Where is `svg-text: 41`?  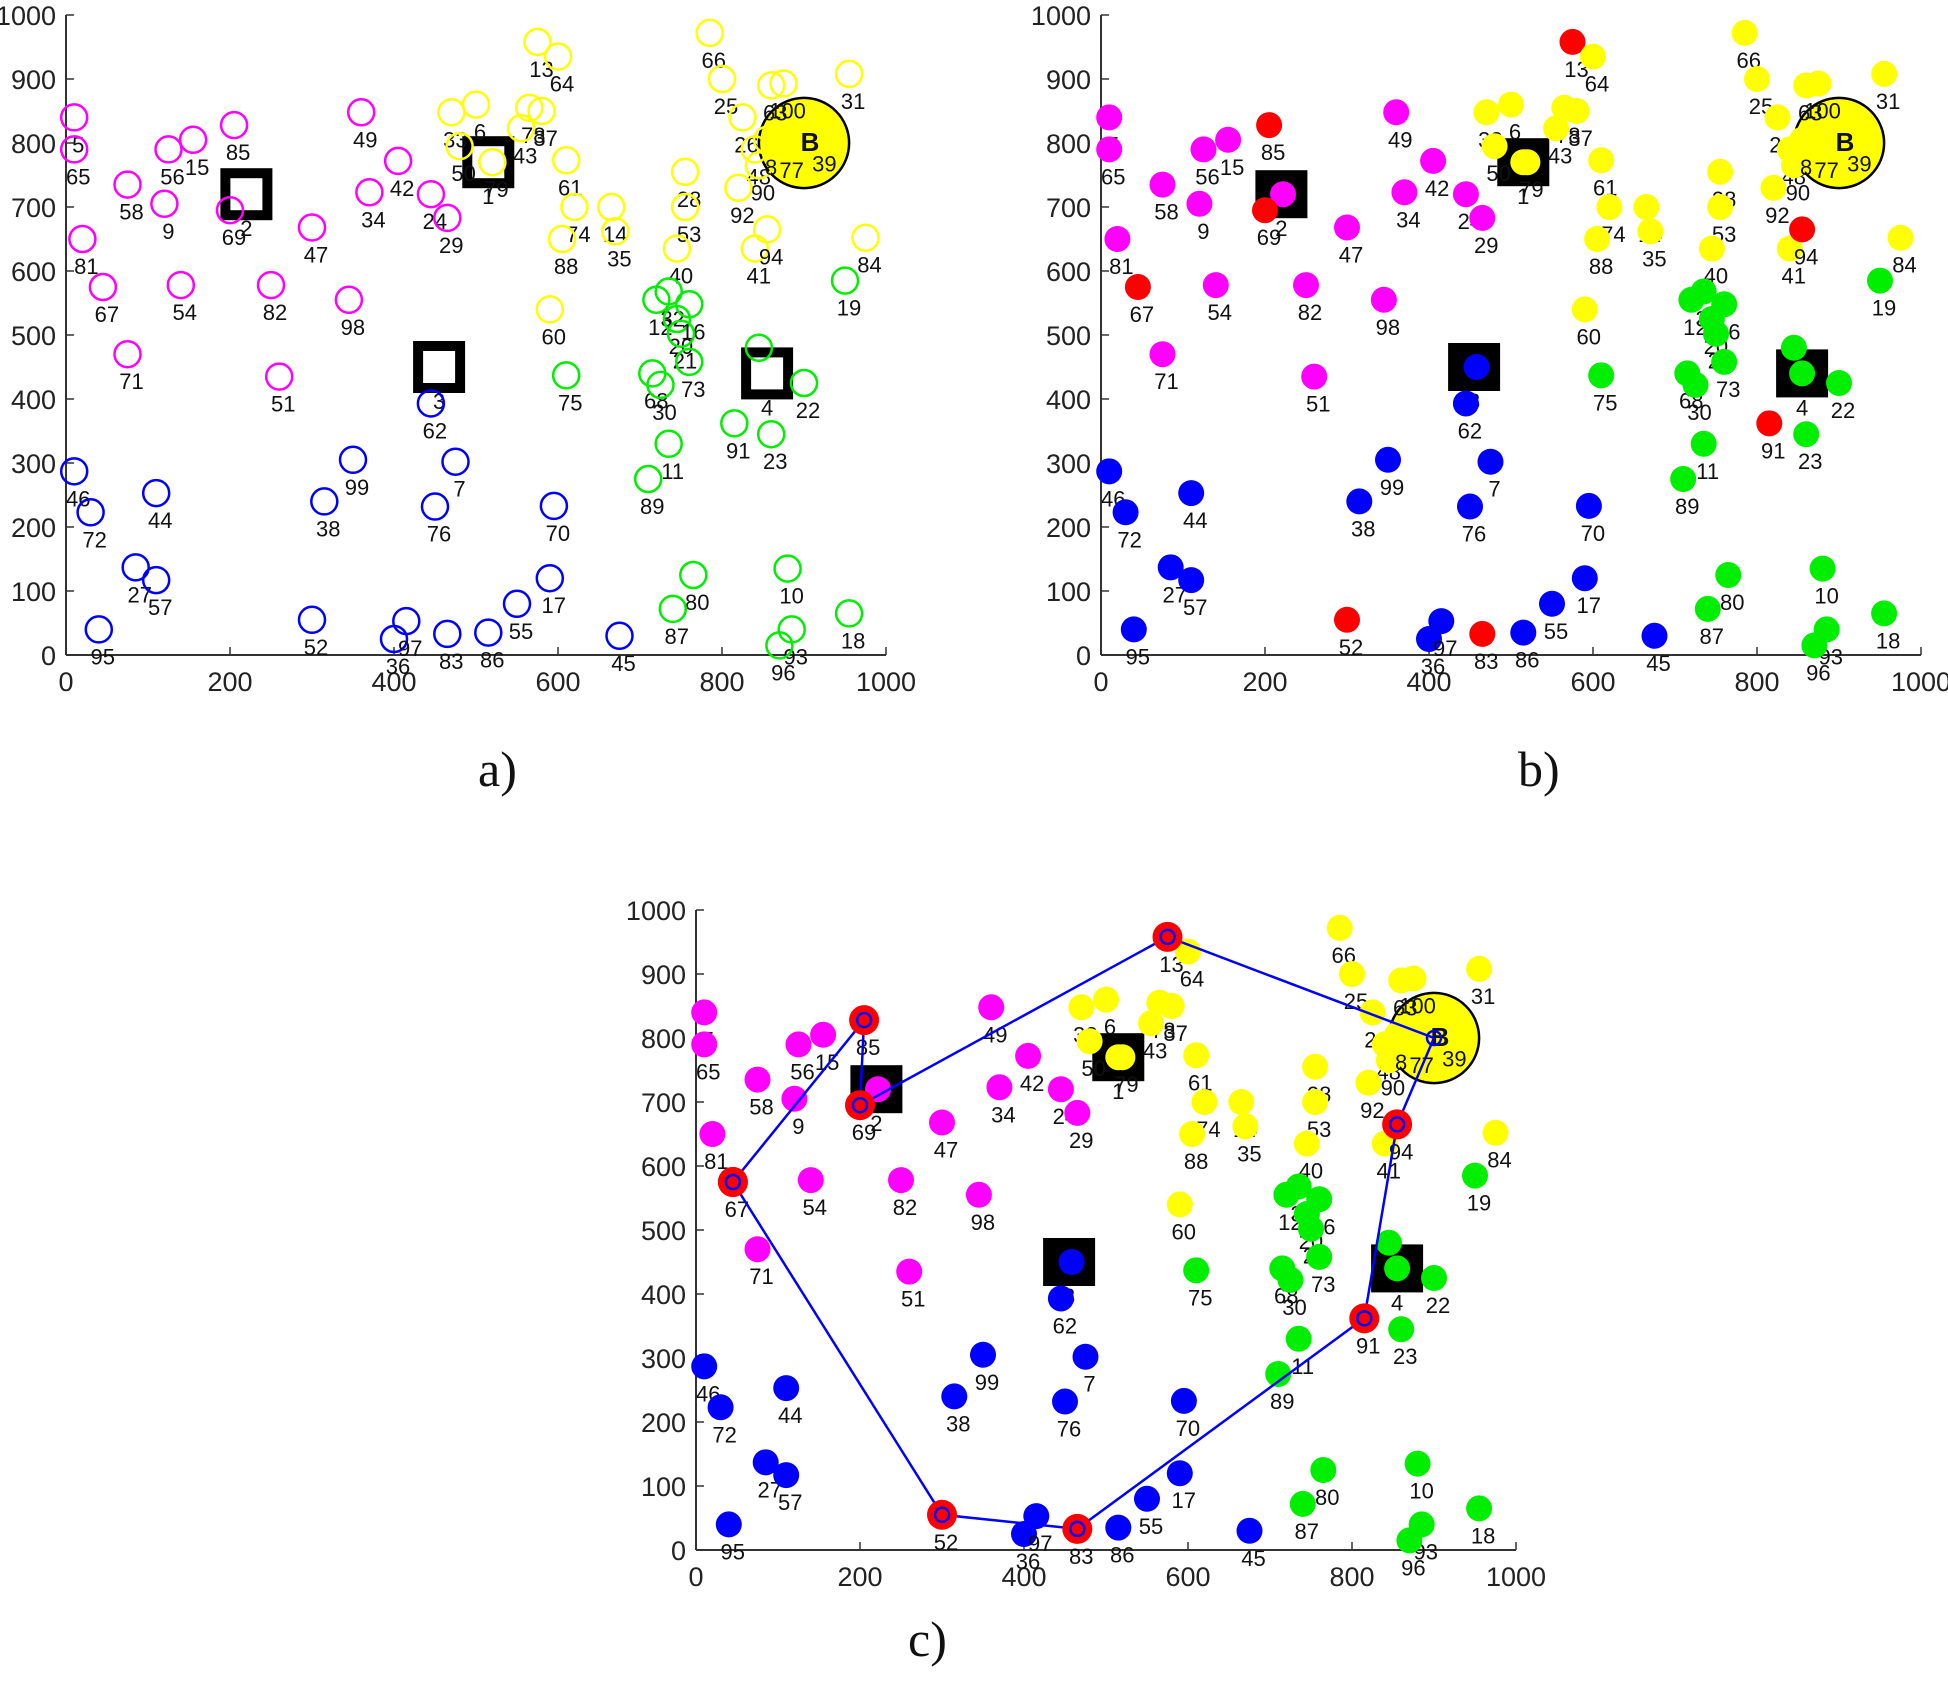
svg-text: 41 is located at coordinates (759, 276).